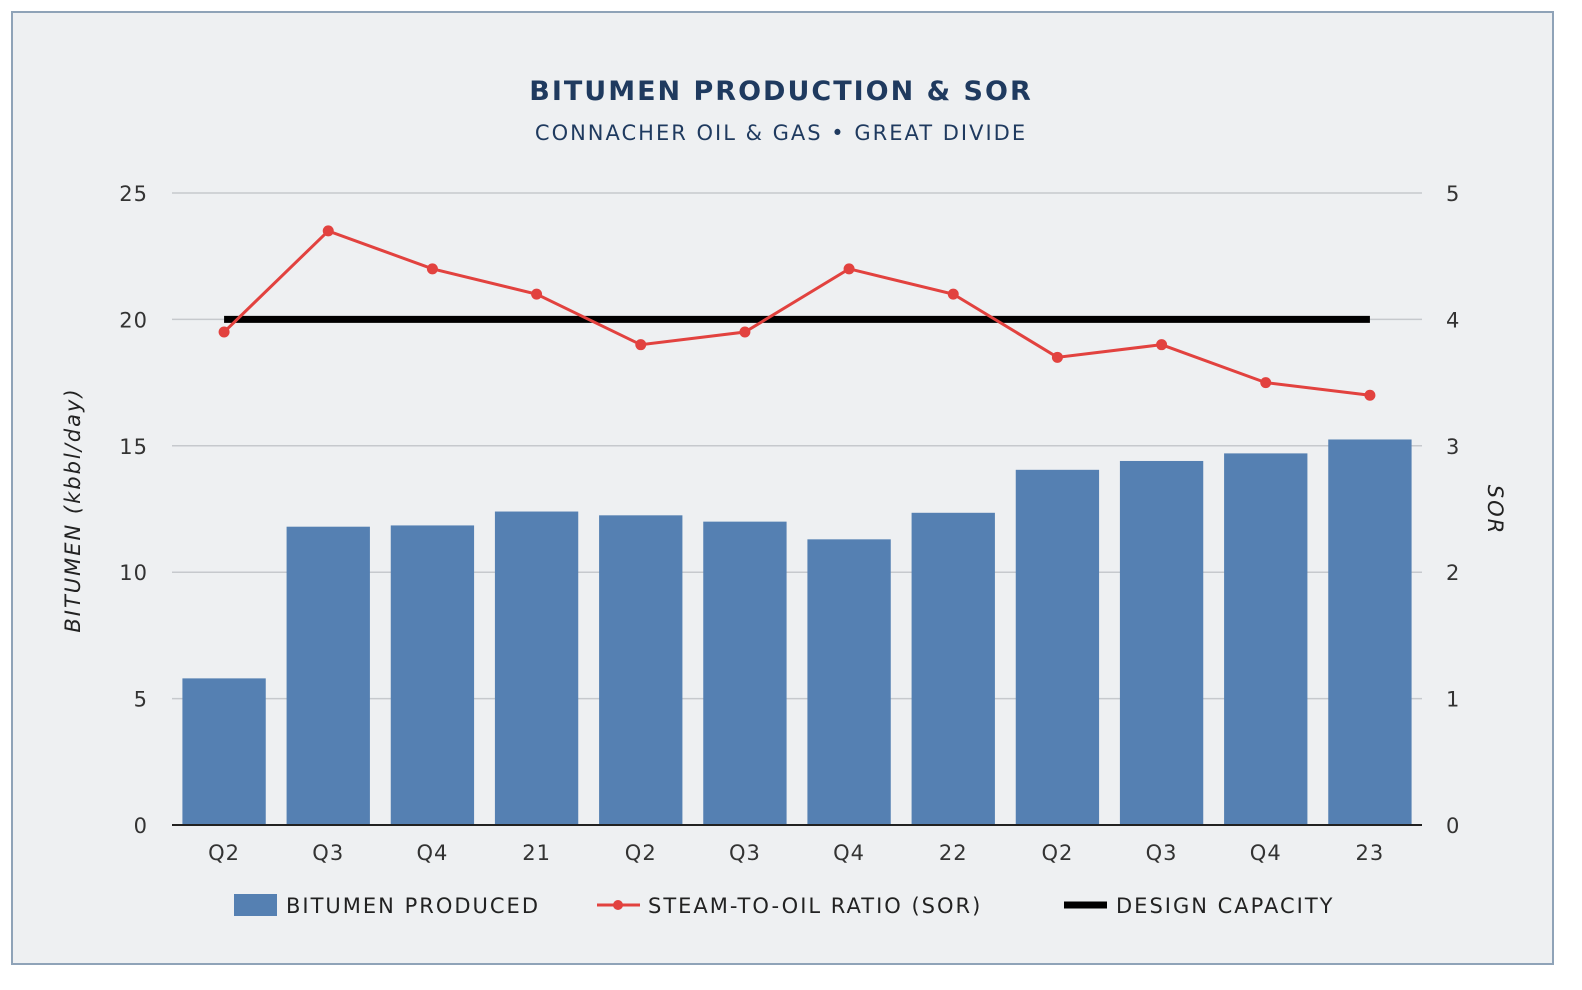  What do you see at coordinates (1453, 320) in the screenshot?
I see `y2-tick-label: 4` at bounding box center [1453, 320].